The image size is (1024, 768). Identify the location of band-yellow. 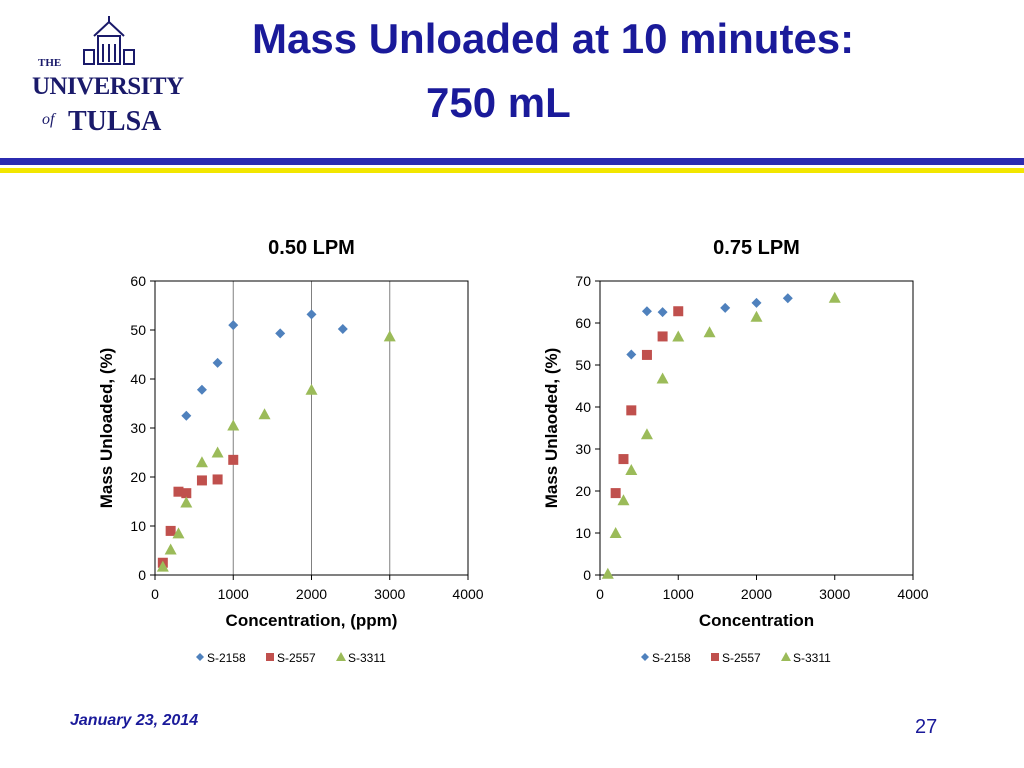
(512, 170).